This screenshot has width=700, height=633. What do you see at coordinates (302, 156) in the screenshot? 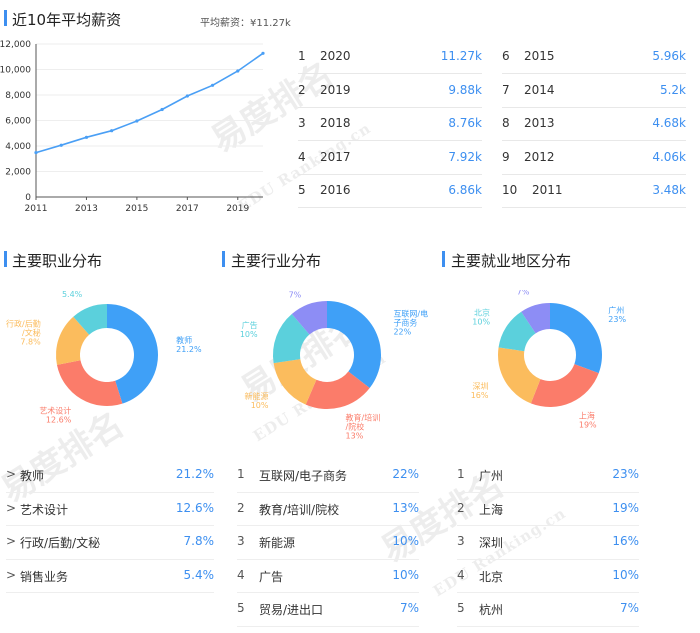
I see `rank-number: 4` at bounding box center [302, 156].